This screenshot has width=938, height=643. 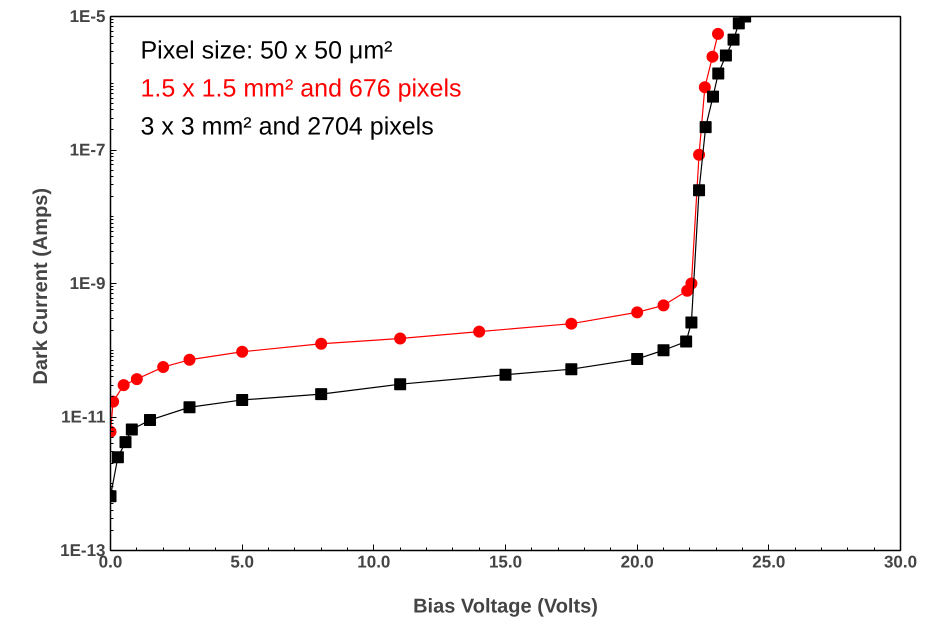 I want to click on x-tick-label: 20.0, so click(x=637, y=562).